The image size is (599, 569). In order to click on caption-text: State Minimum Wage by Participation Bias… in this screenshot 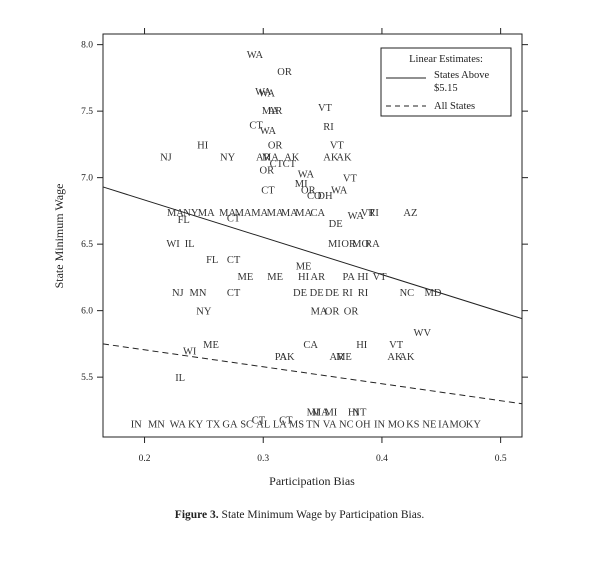, I will do `click(323, 515)`.